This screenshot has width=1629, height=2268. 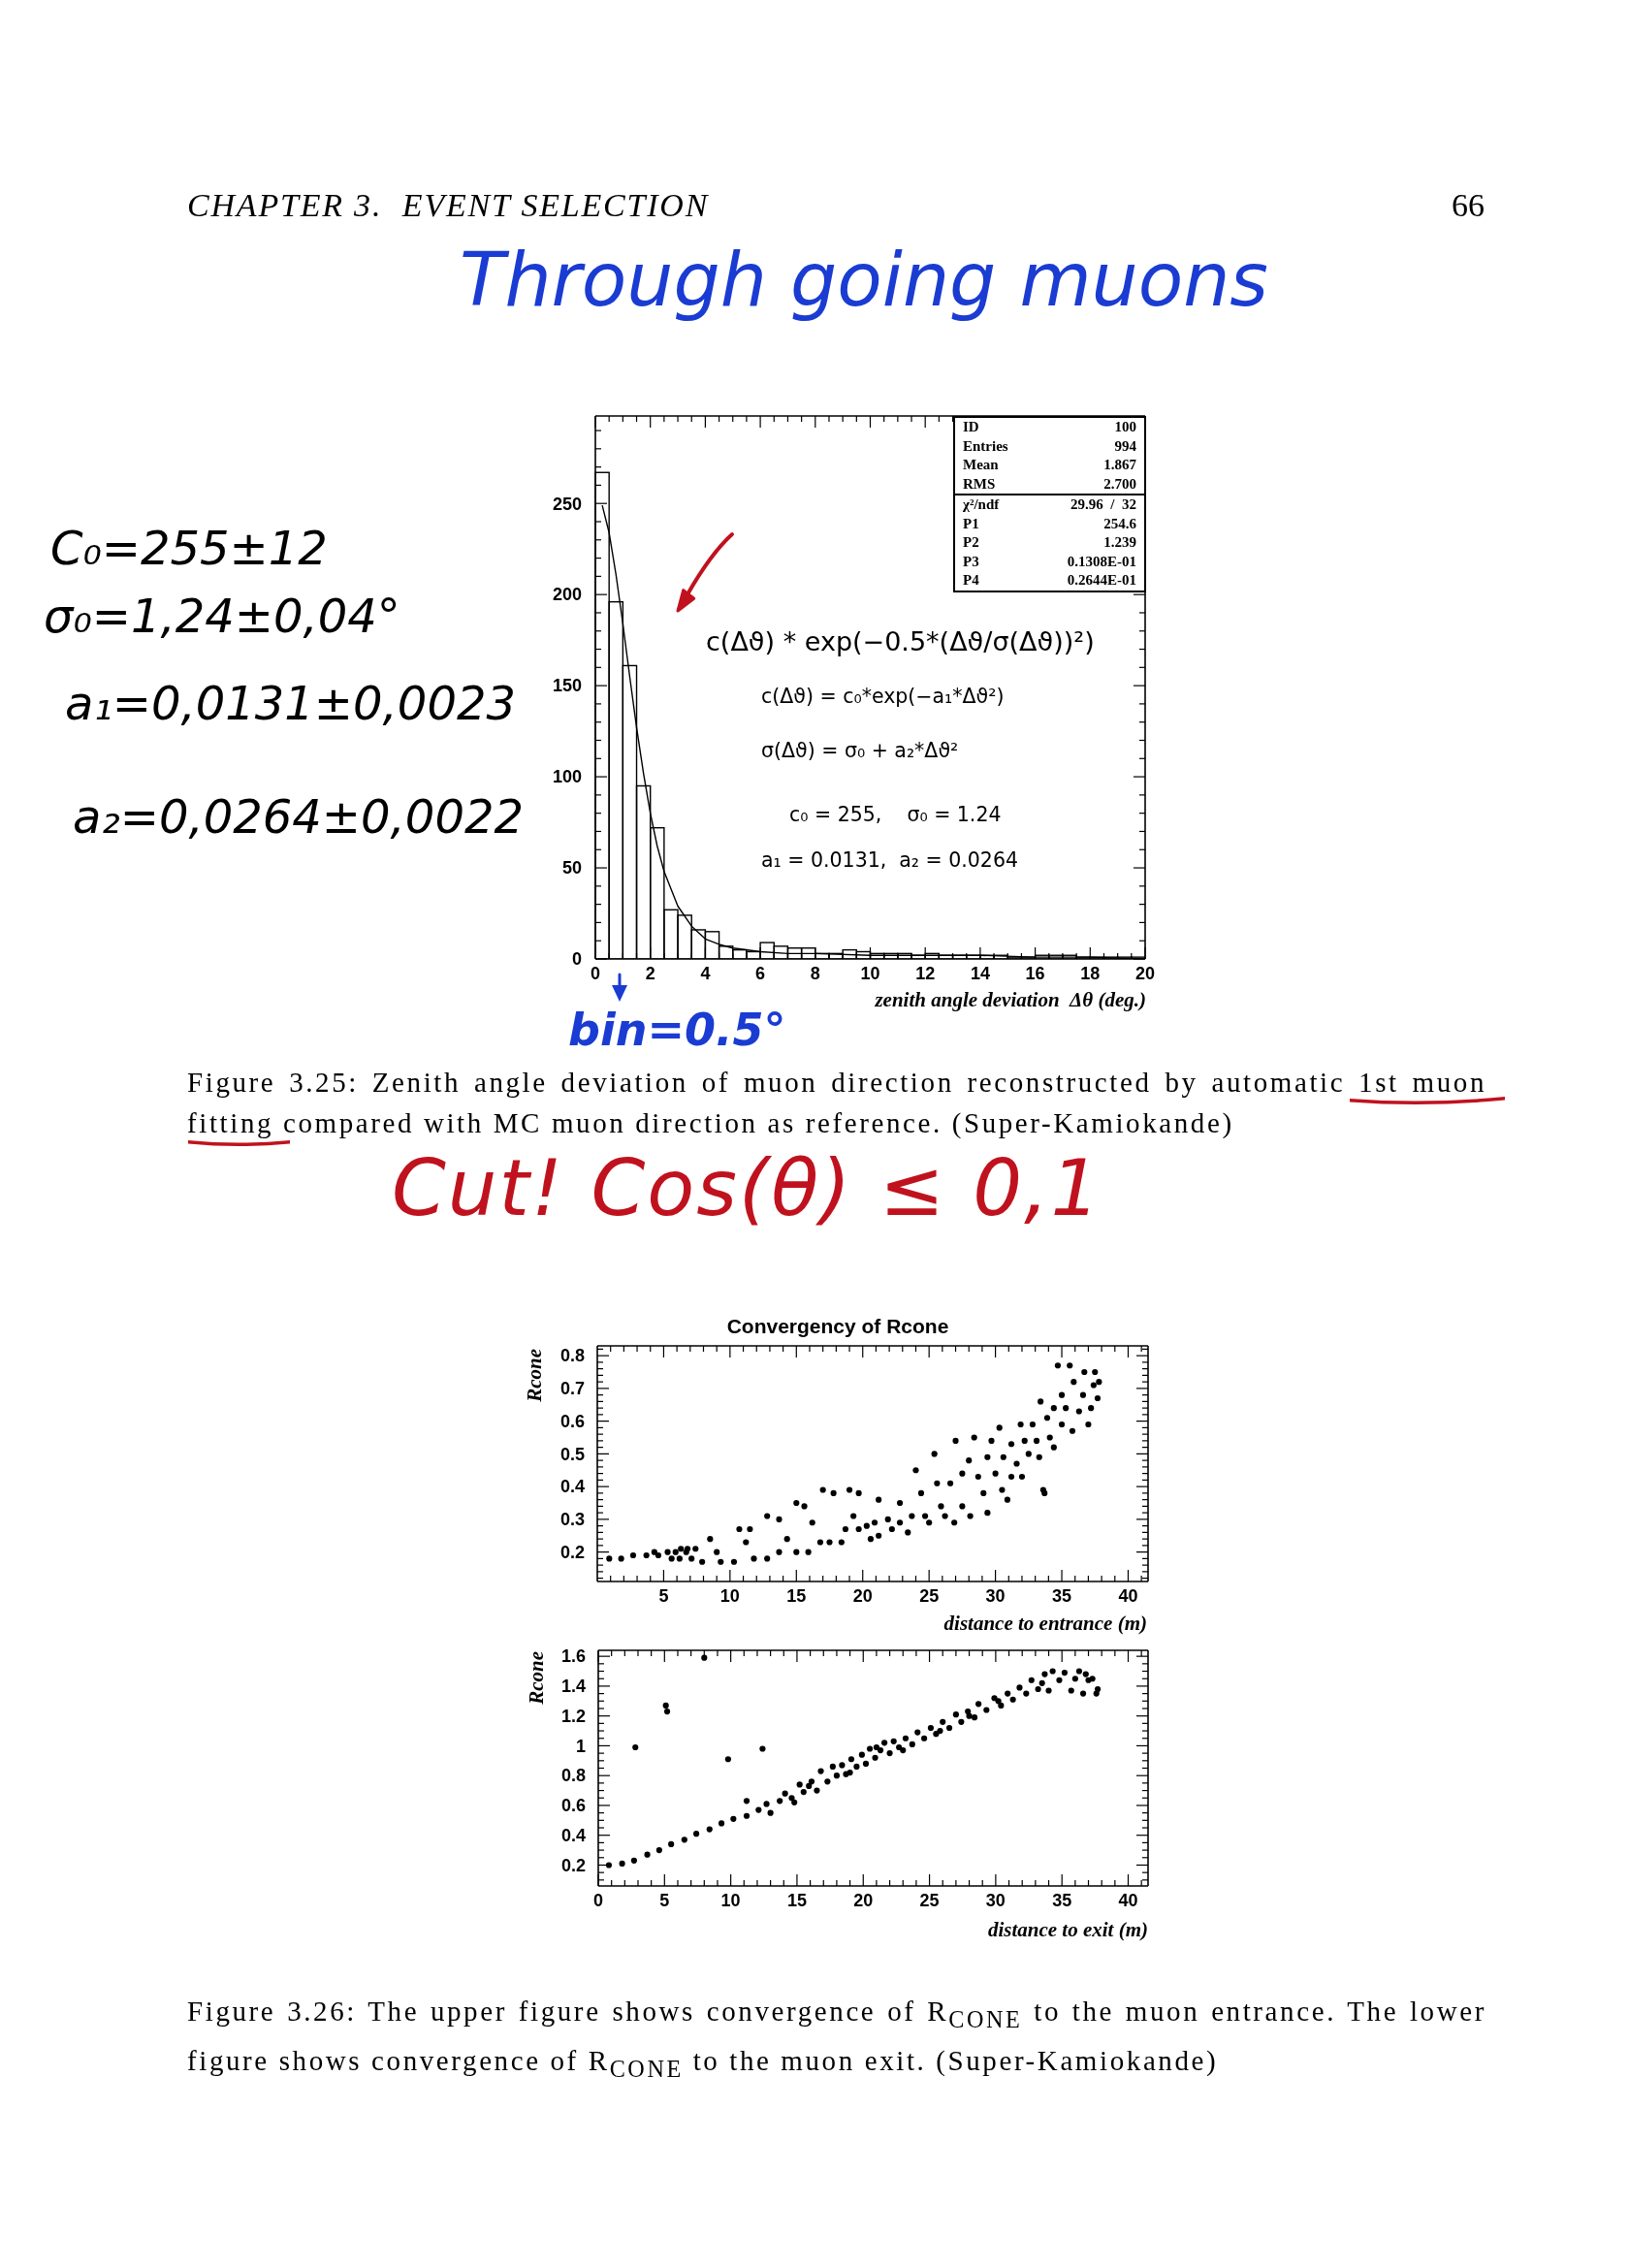 What do you see at coordinates (981, 465) in the screenshot?
I see `annotation: Mean` at bounding box center [981, 465].